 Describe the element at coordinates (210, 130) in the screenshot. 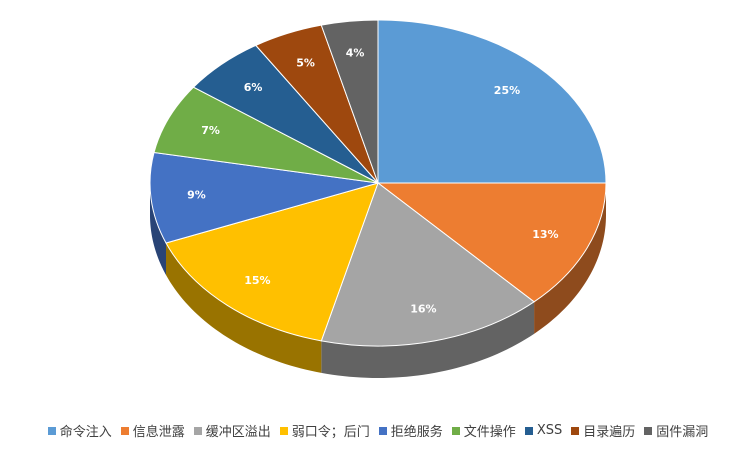

I see `data-label: 7%` at that location.